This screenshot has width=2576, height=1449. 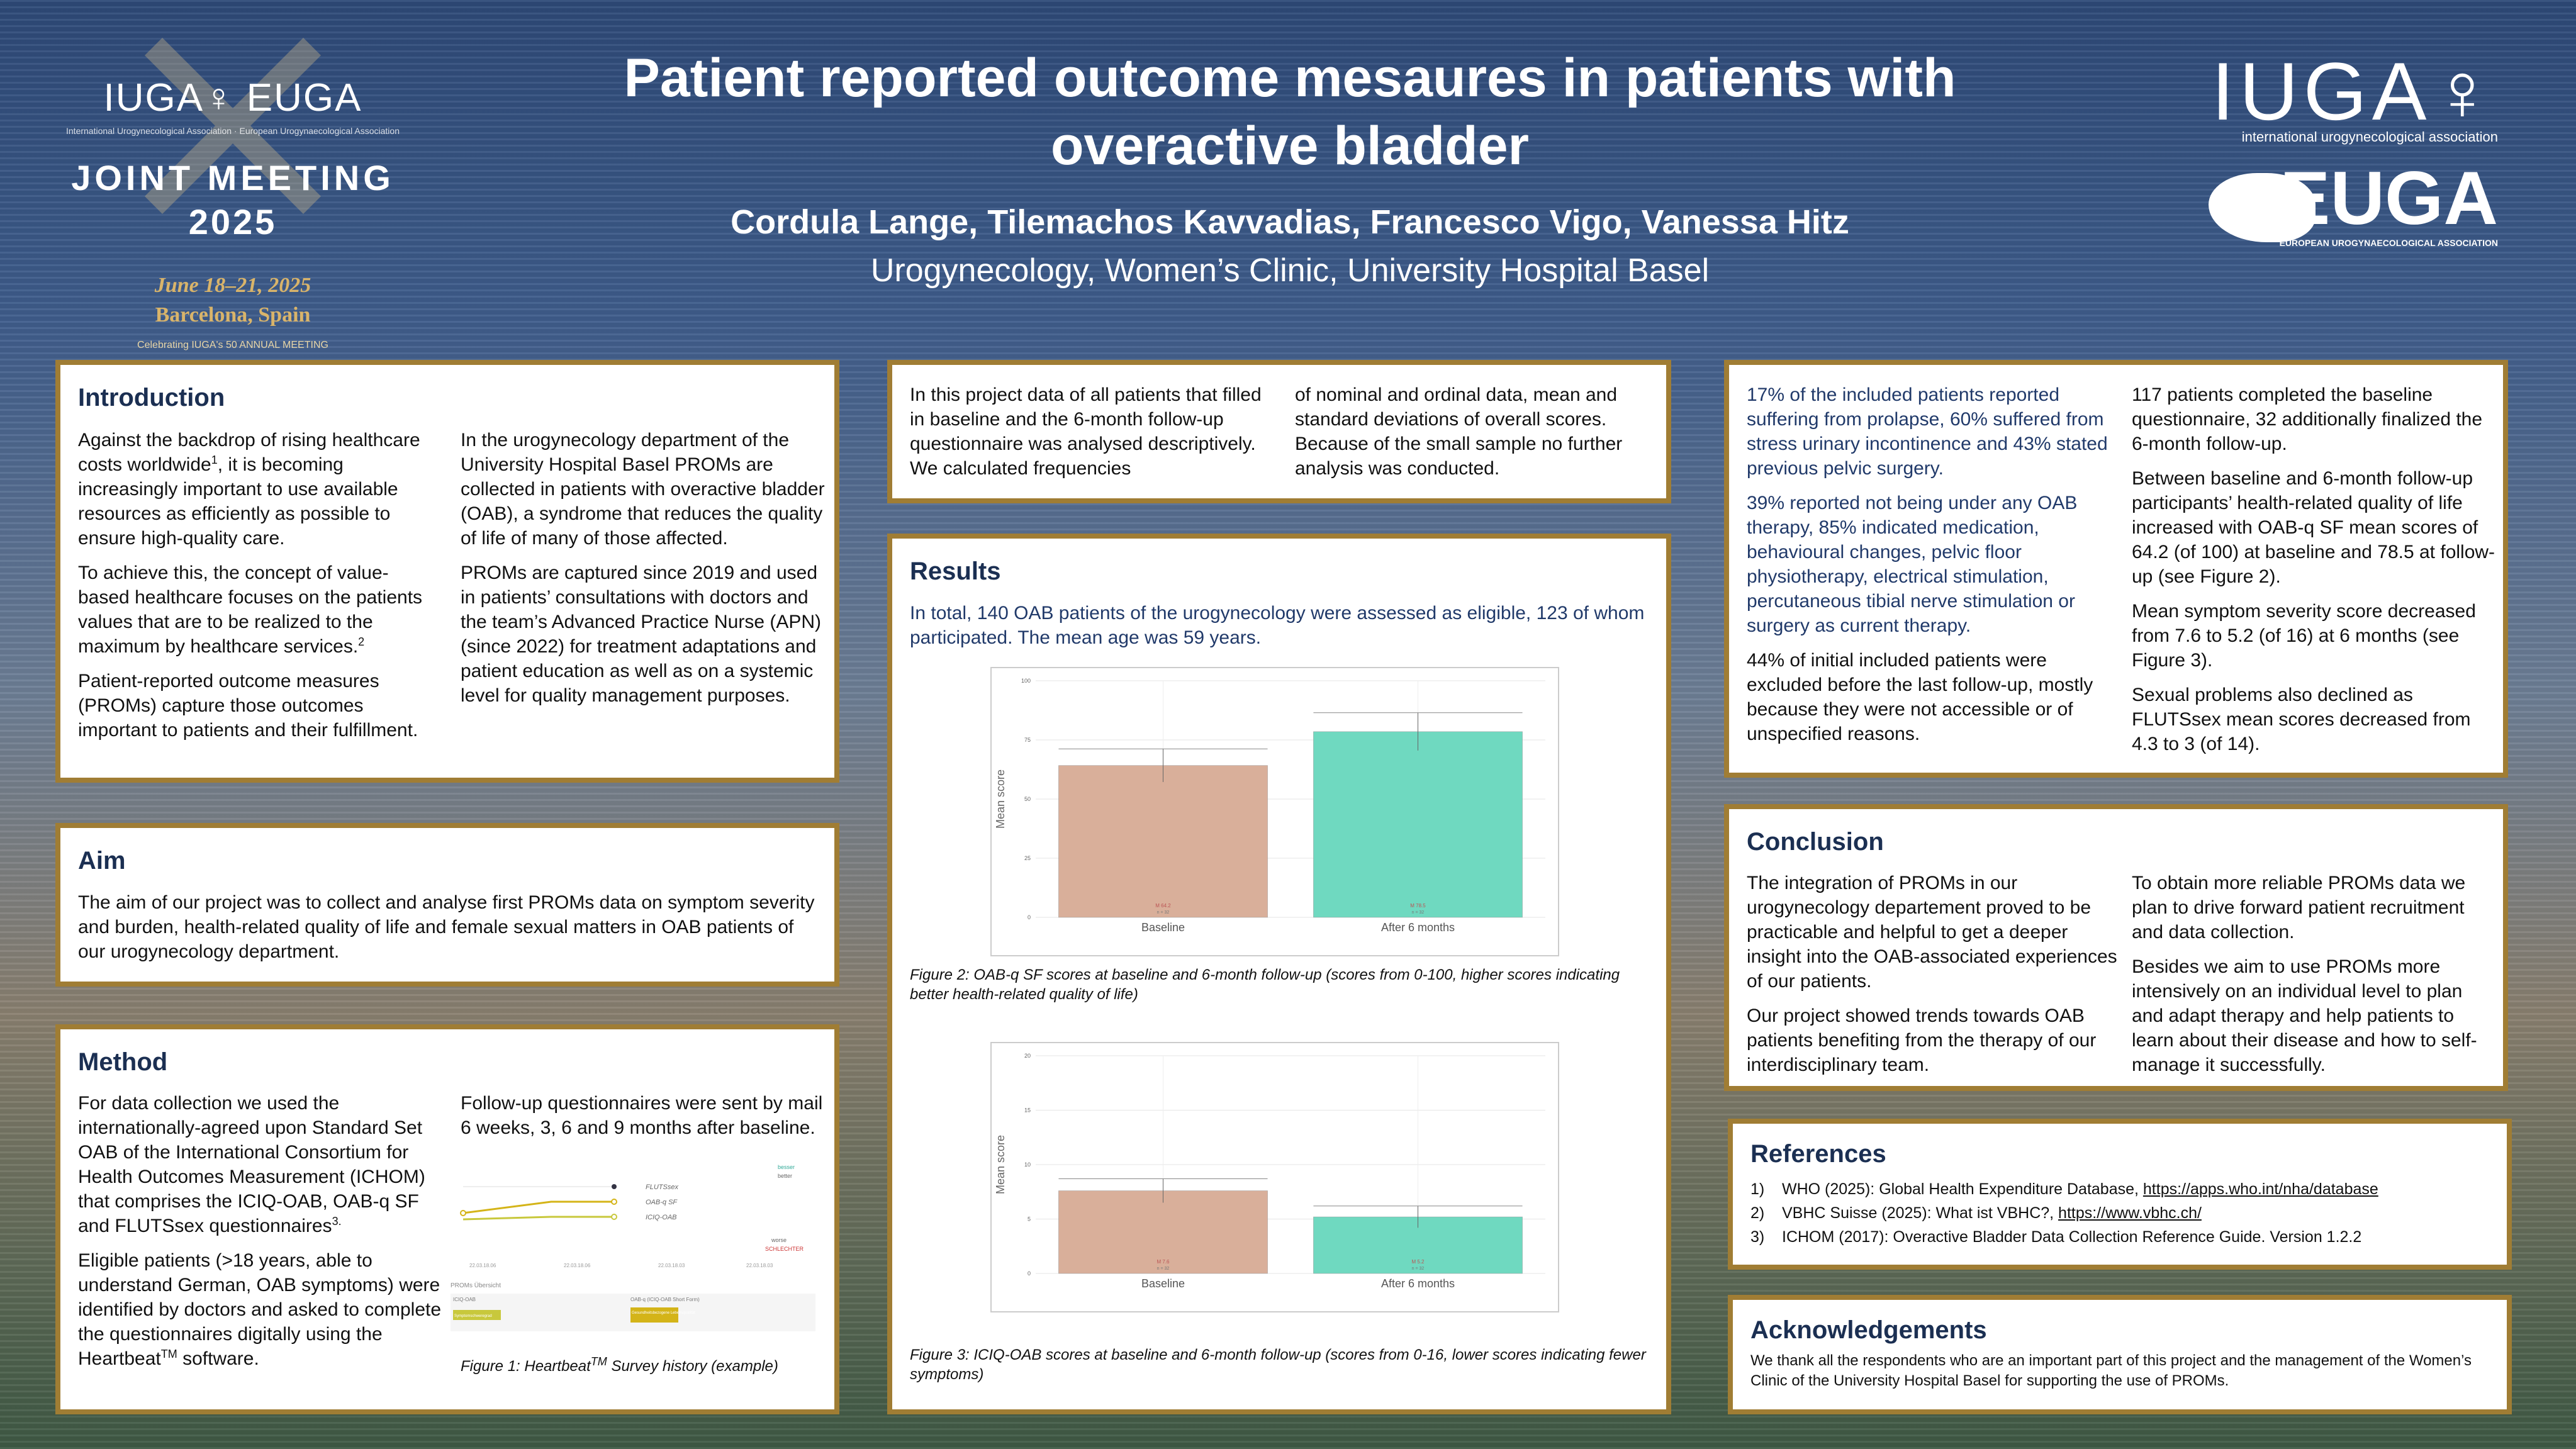 What do you see at coordinates (1163, 906) in the screenshot?
I see `bar-value-label: M 64.2` at bounding box center [1163, 906].